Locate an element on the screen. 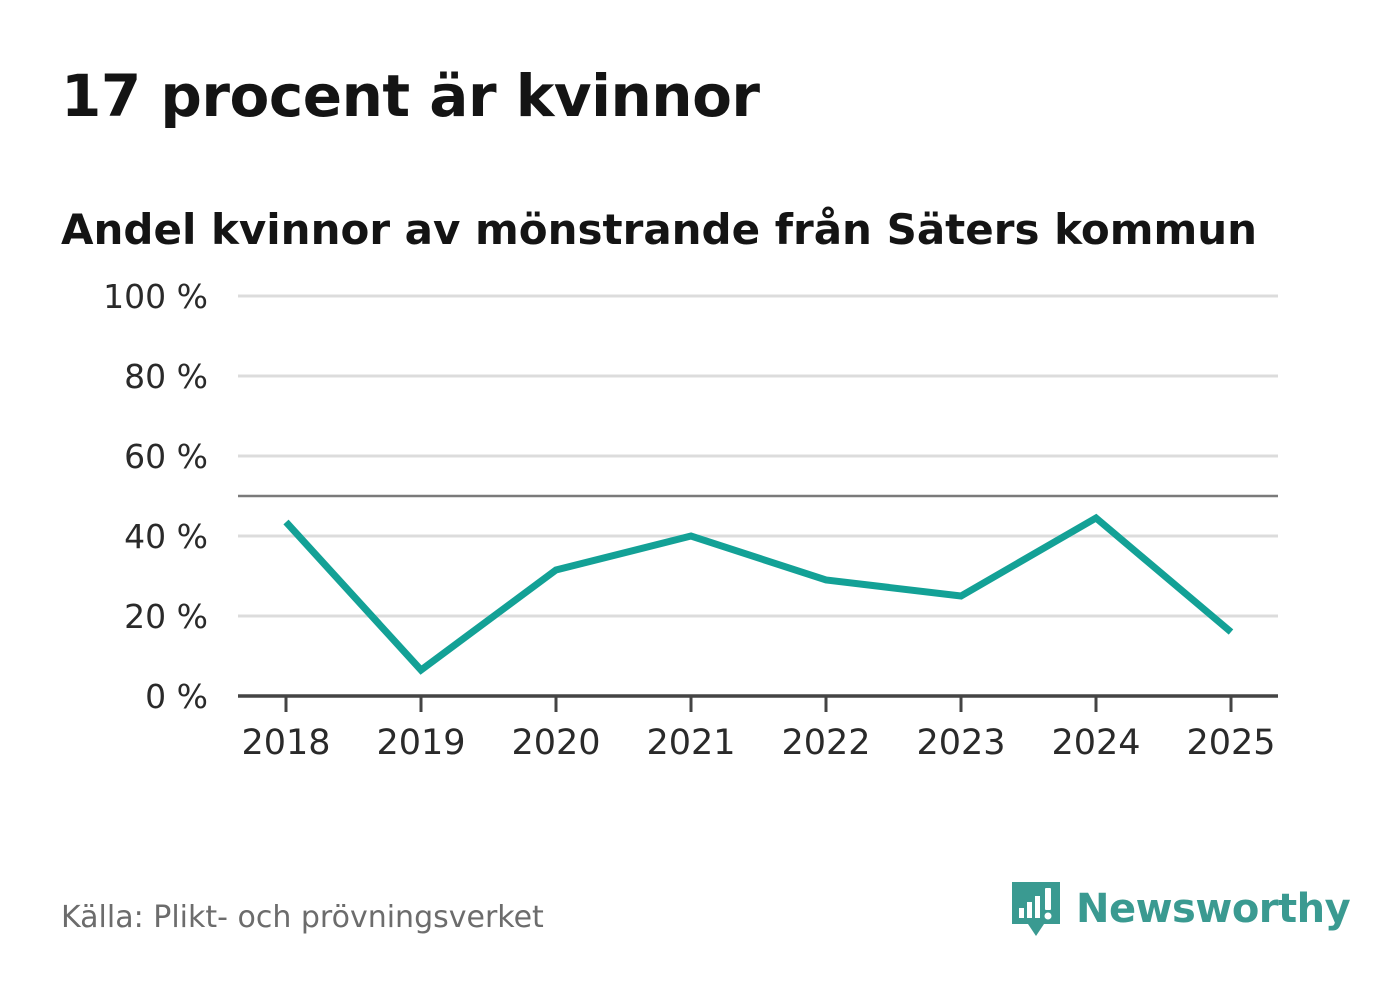  source-note: Källa: Plikt- och prövningsverket is located at coordinates (302, 917).